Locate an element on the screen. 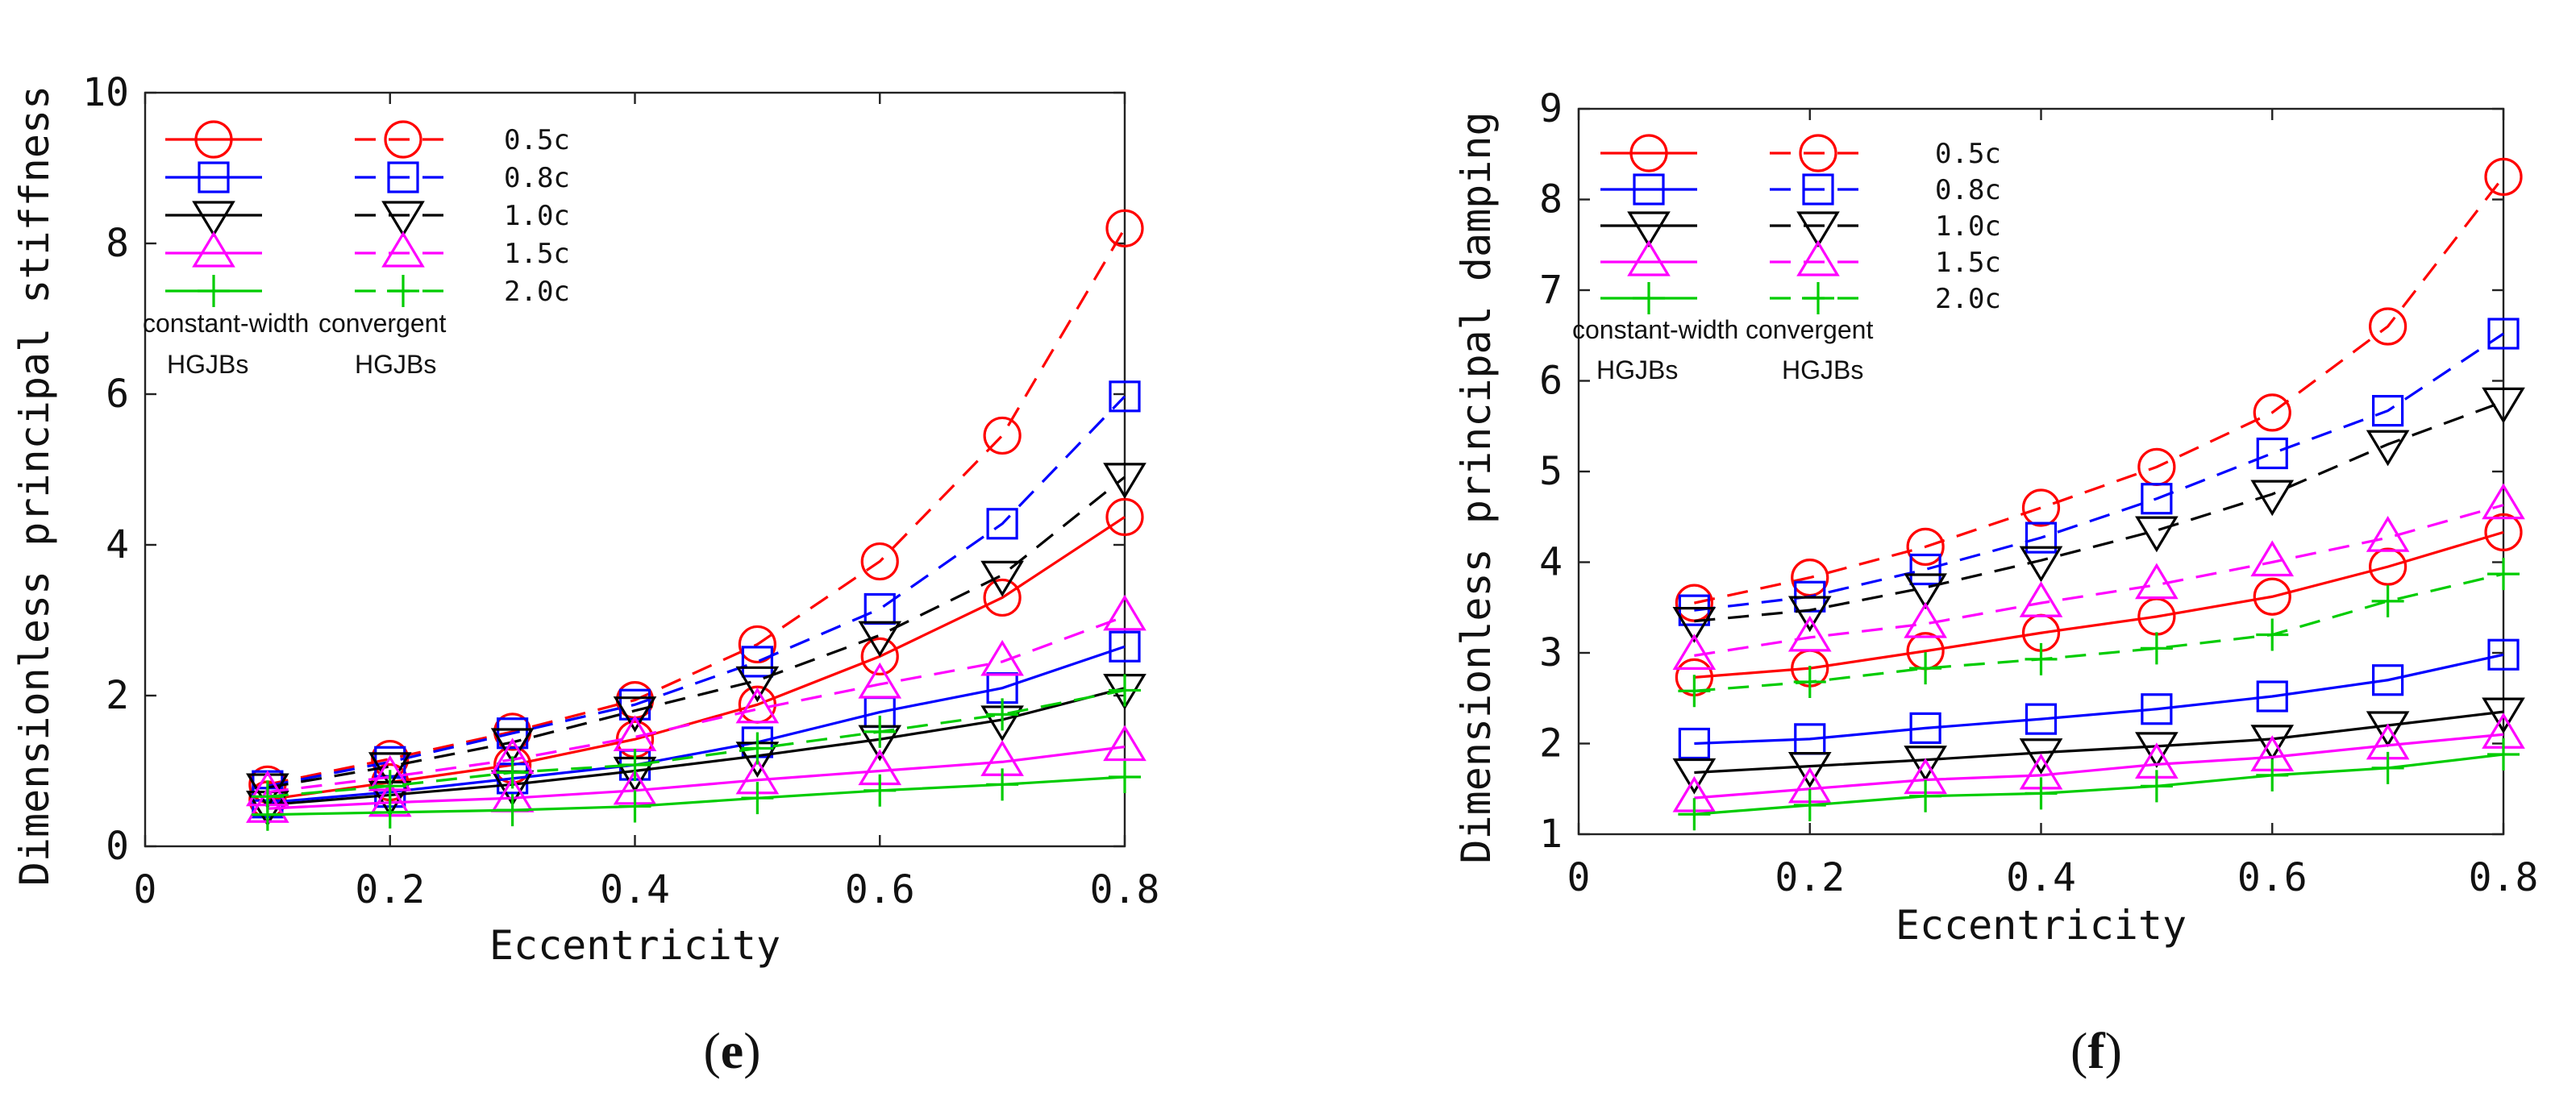  y-tick-label: 1 is located at coordinates (1551, 834).